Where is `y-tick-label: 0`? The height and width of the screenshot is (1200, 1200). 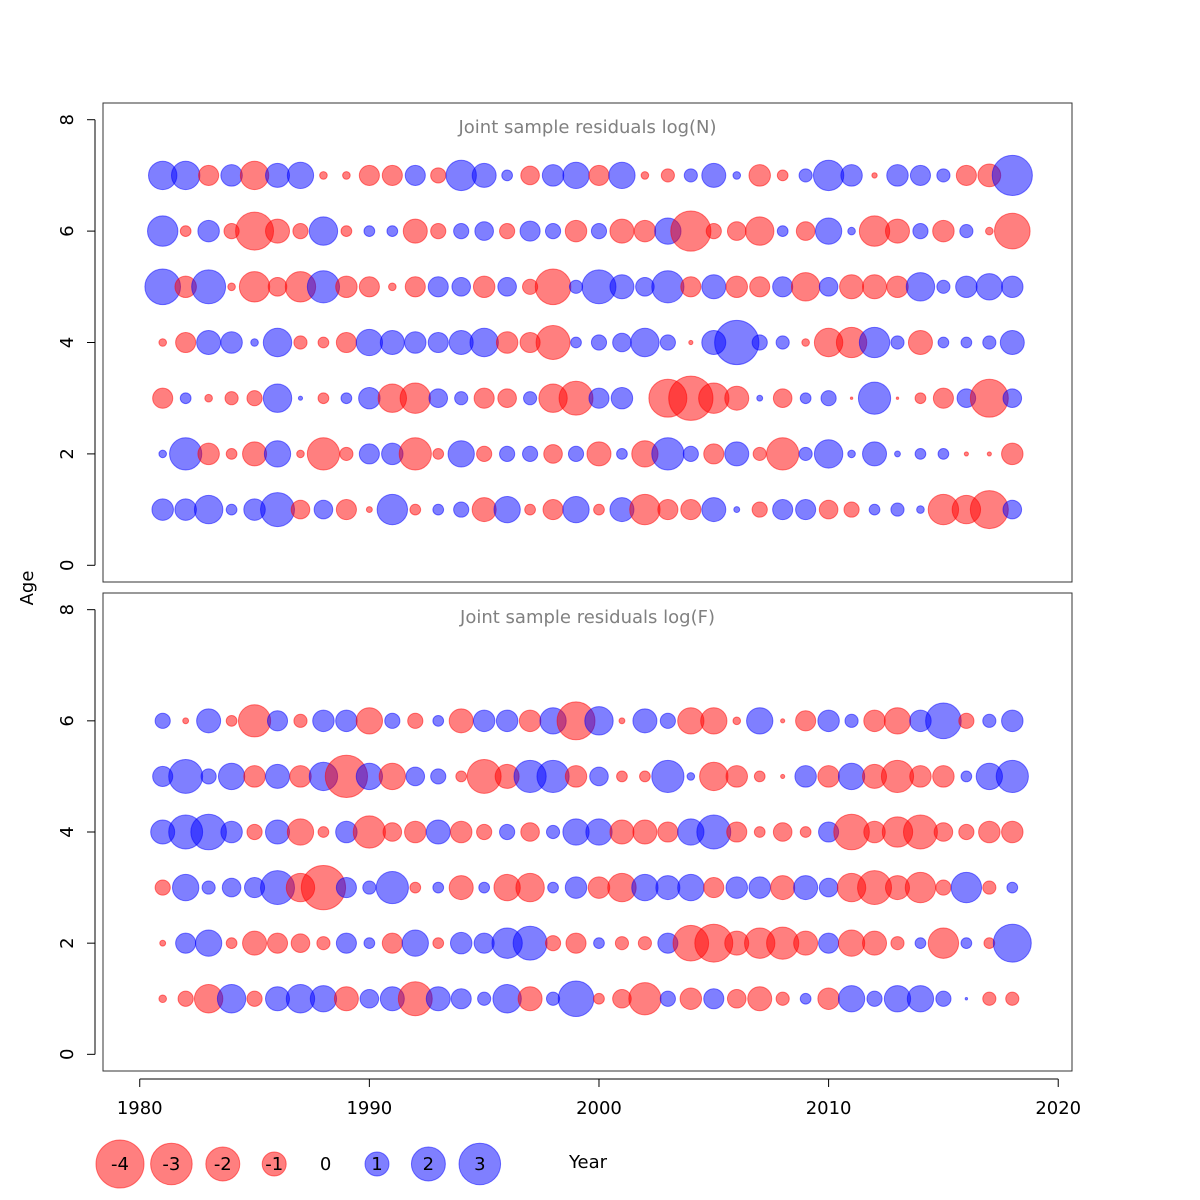 y-tick-label: 0 is located at coordinates (67, 565).